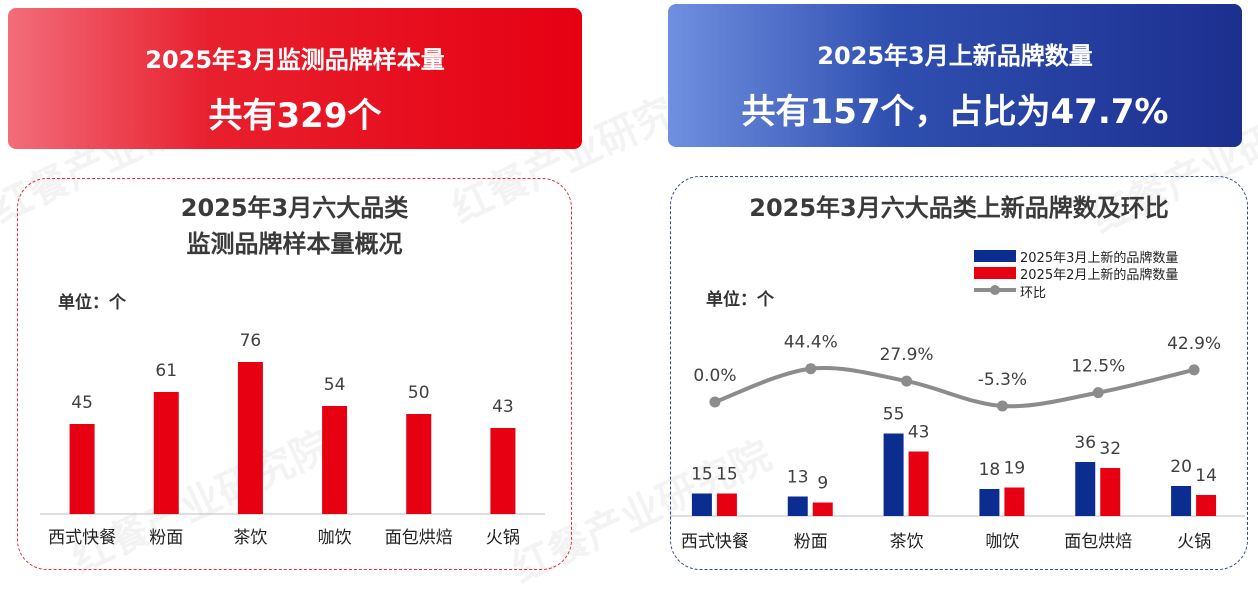  I want to click on chart-title-line: 2025年3月六大品类, so click(294, 208).